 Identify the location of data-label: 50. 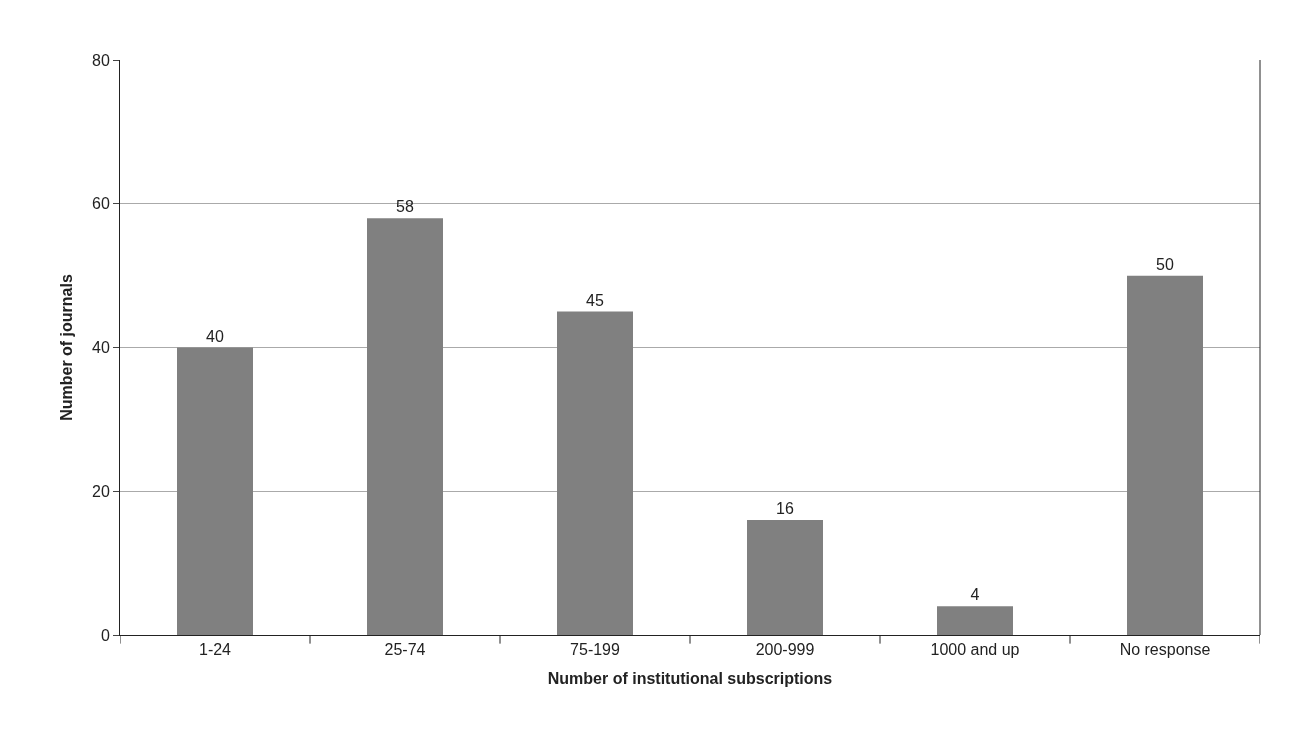
(1165, 264).